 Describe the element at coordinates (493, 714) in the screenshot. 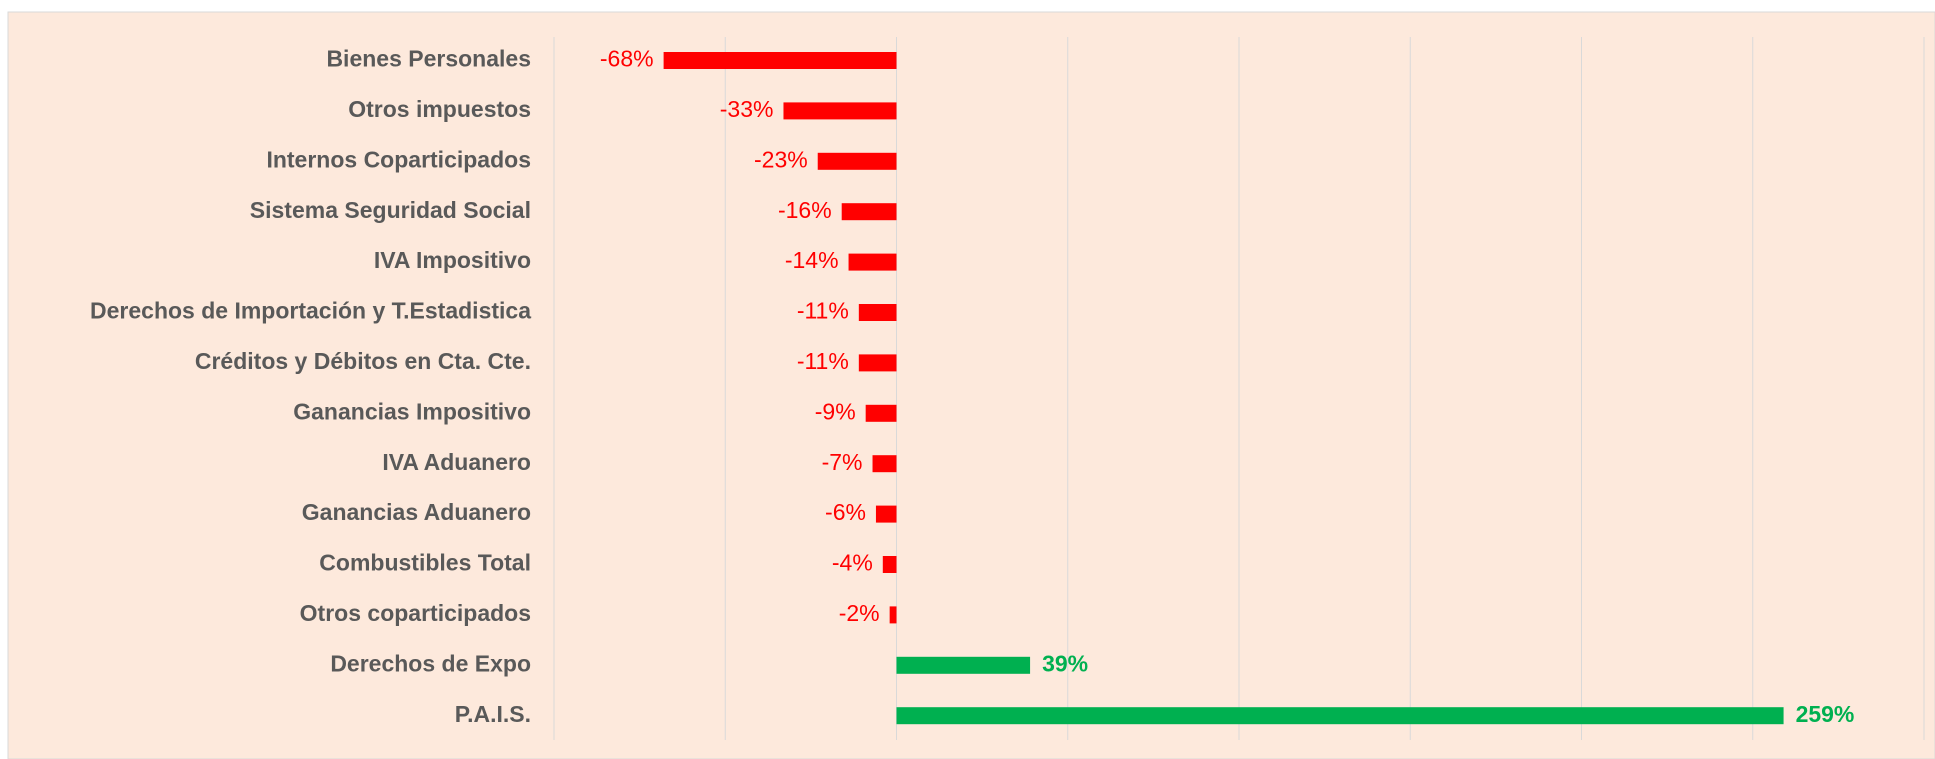

I see `category-label: P.A.I.S.` at that location.